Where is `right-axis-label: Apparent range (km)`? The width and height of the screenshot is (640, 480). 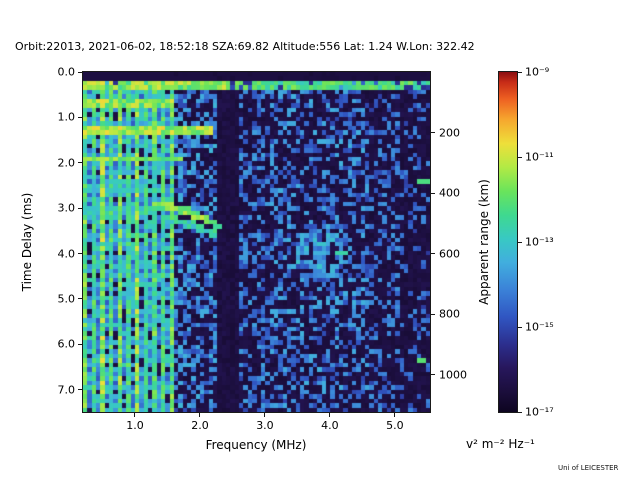
right-axis-label: Apparent range (km) is located at coordinates (484, 242).